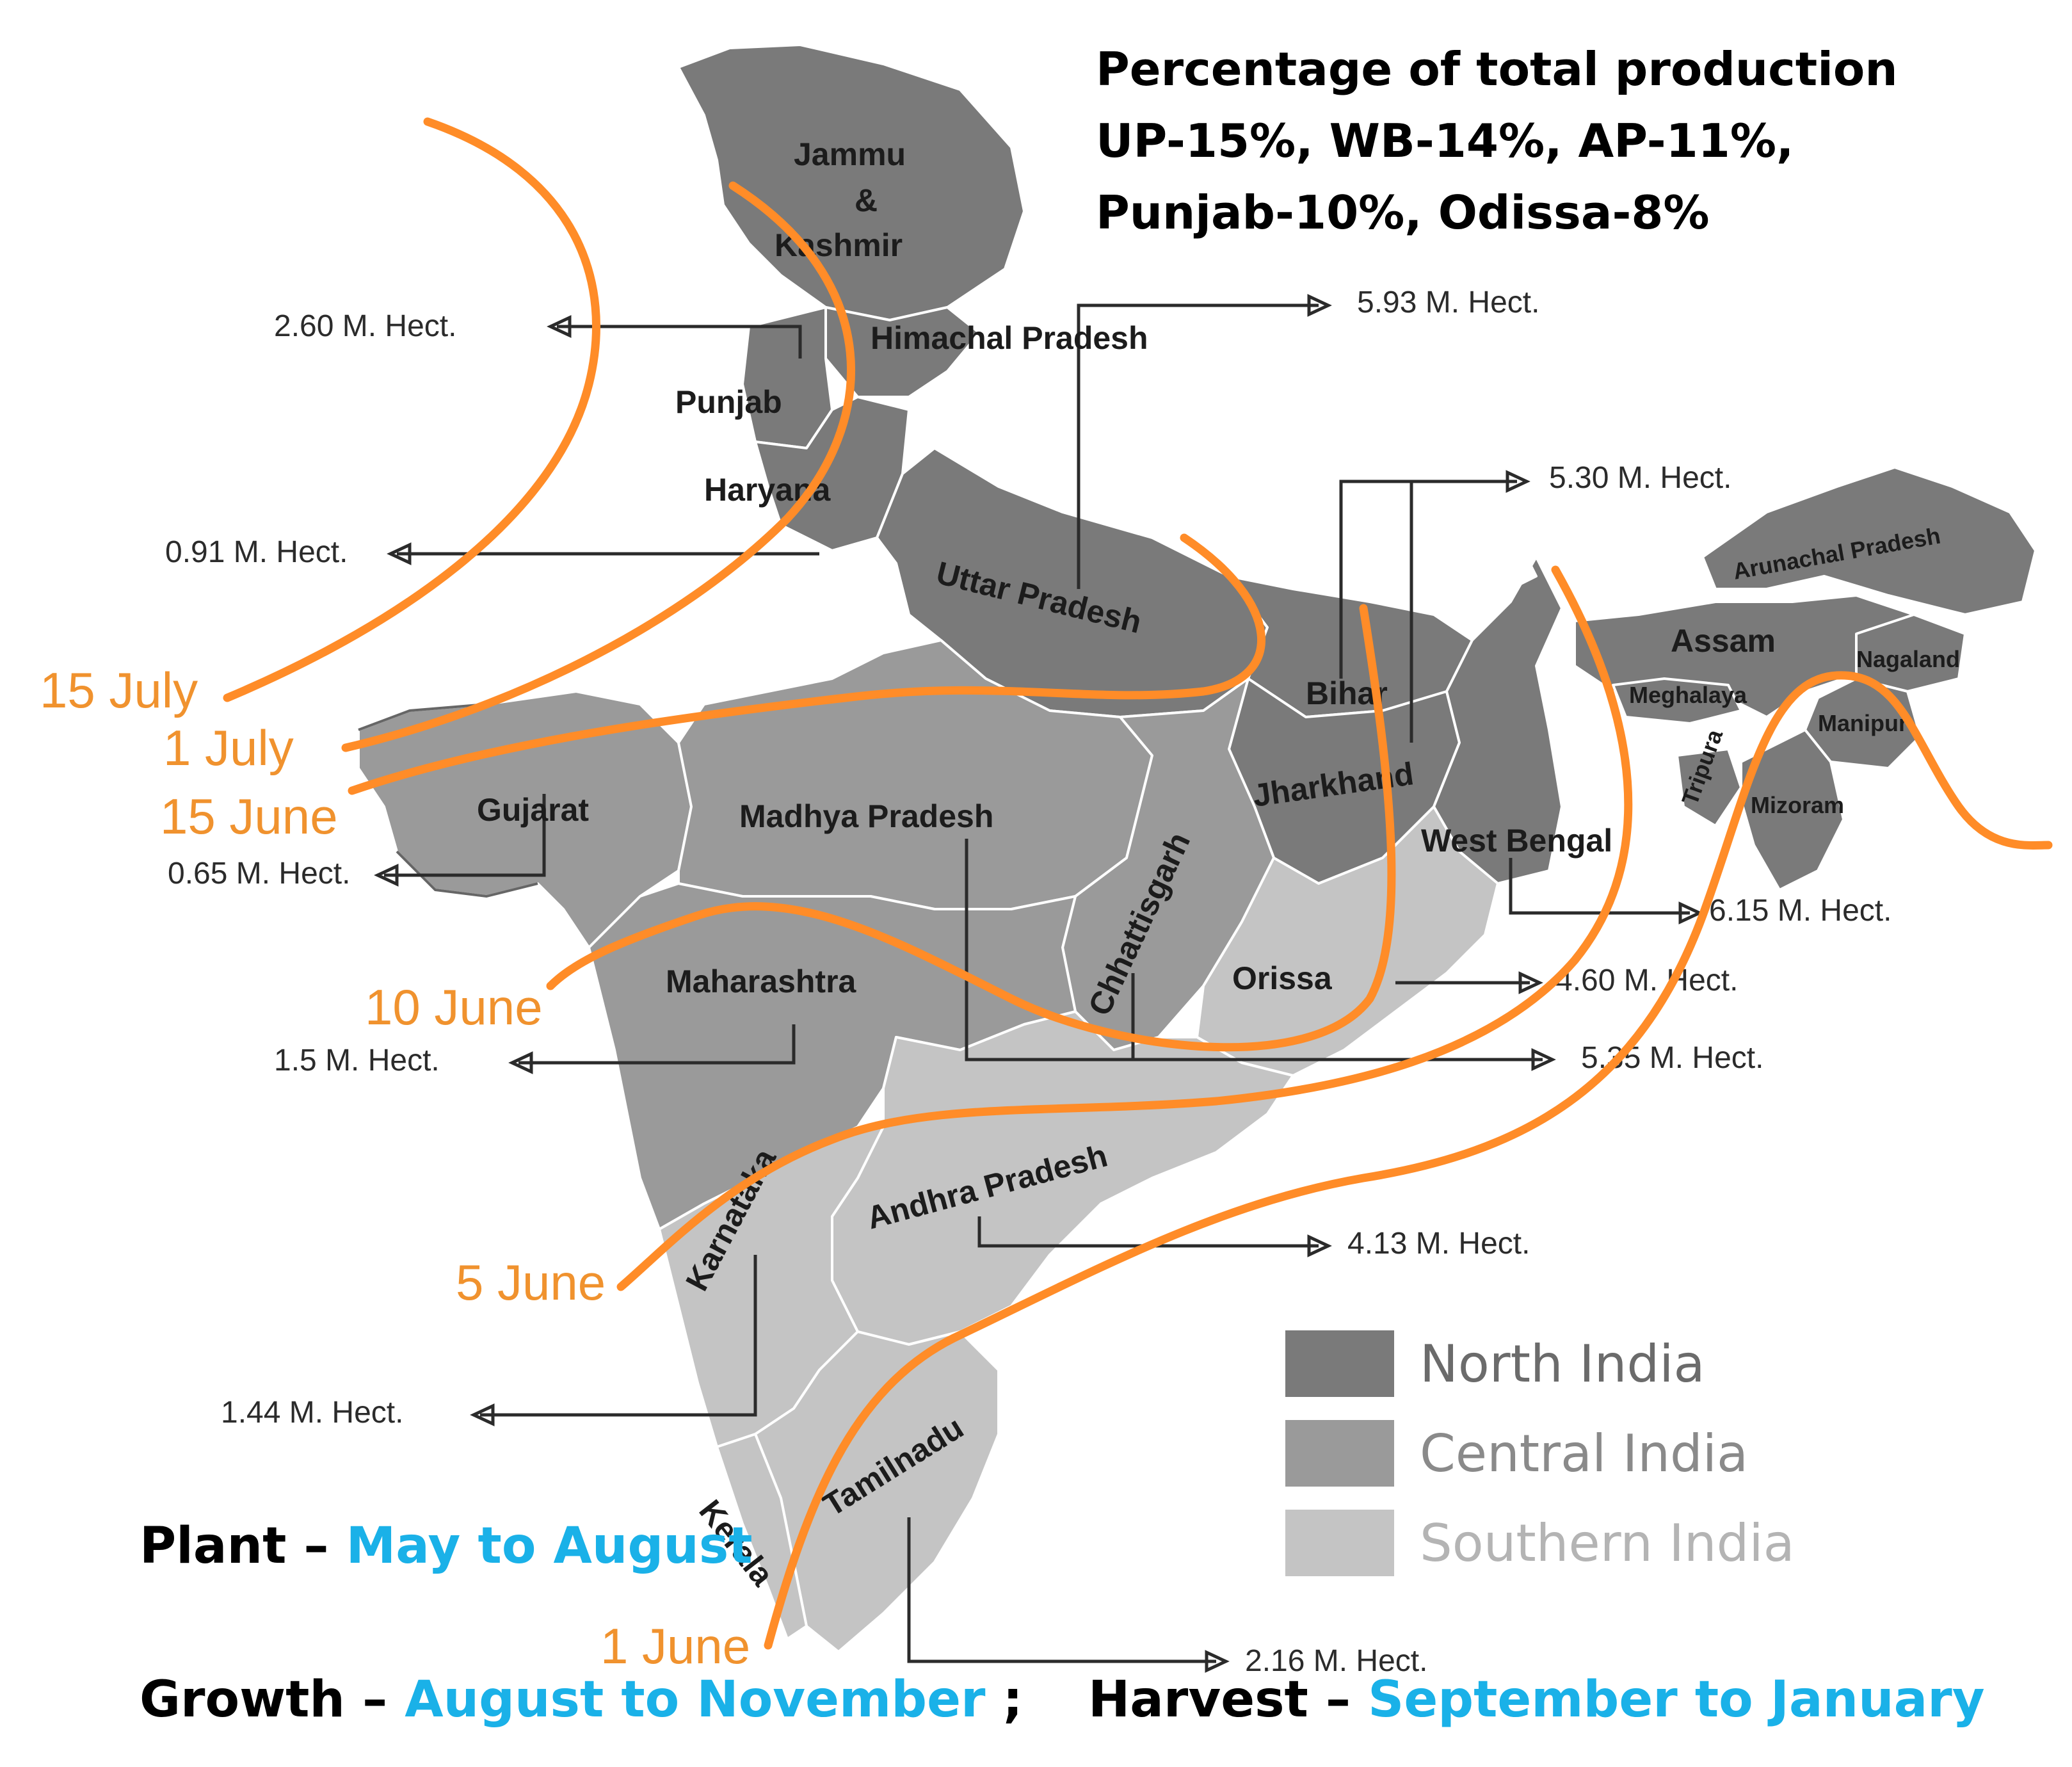 The height and width of the screenshot is (1767, 2072). What do you see at coordinates (1319, 305) in the screenshot?
I see `arrow-uttar-pradesh` at bounding box center [1319, 305].